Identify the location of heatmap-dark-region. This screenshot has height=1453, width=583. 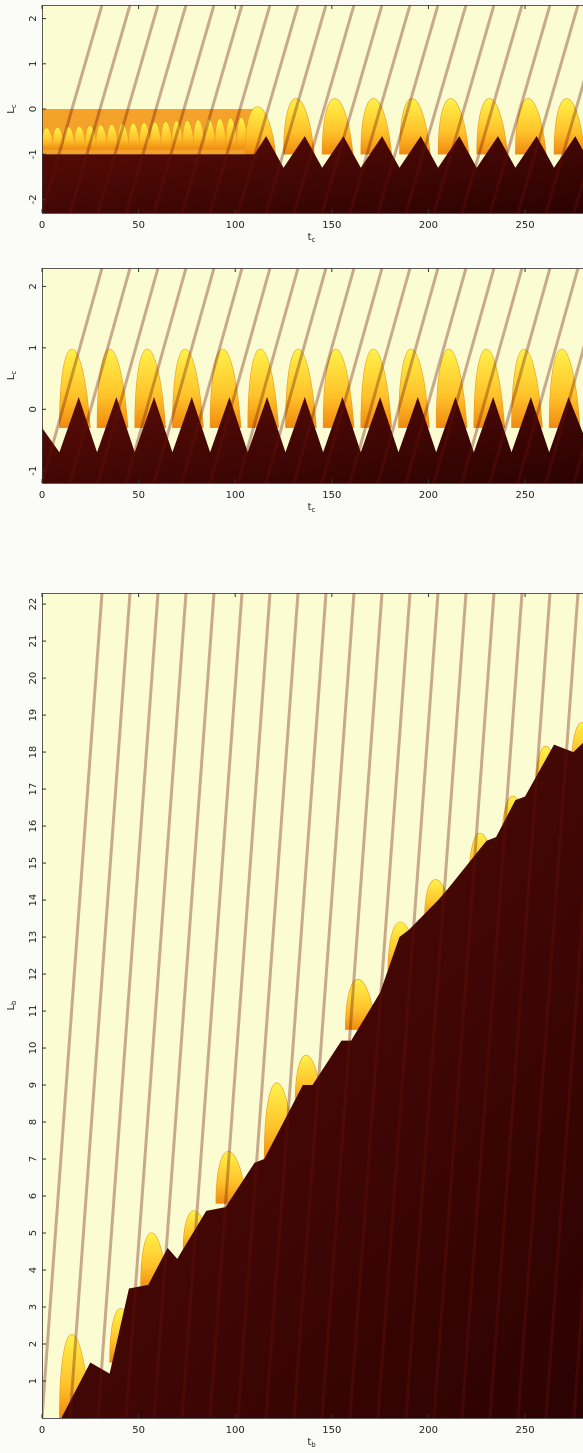
(312, 440).